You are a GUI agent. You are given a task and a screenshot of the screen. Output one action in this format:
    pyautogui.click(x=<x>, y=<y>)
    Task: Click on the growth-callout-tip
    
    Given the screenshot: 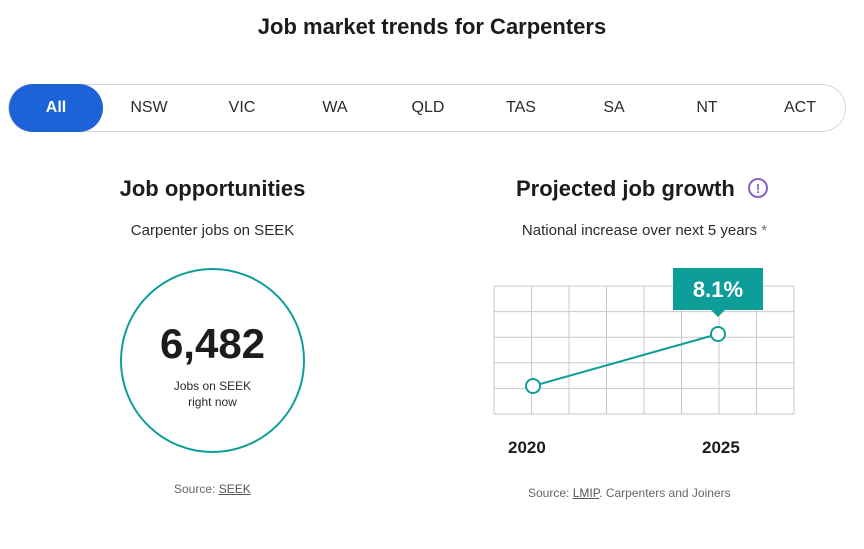 What is the action you would take?
    pyautogui.click(x=718, y=313)
    